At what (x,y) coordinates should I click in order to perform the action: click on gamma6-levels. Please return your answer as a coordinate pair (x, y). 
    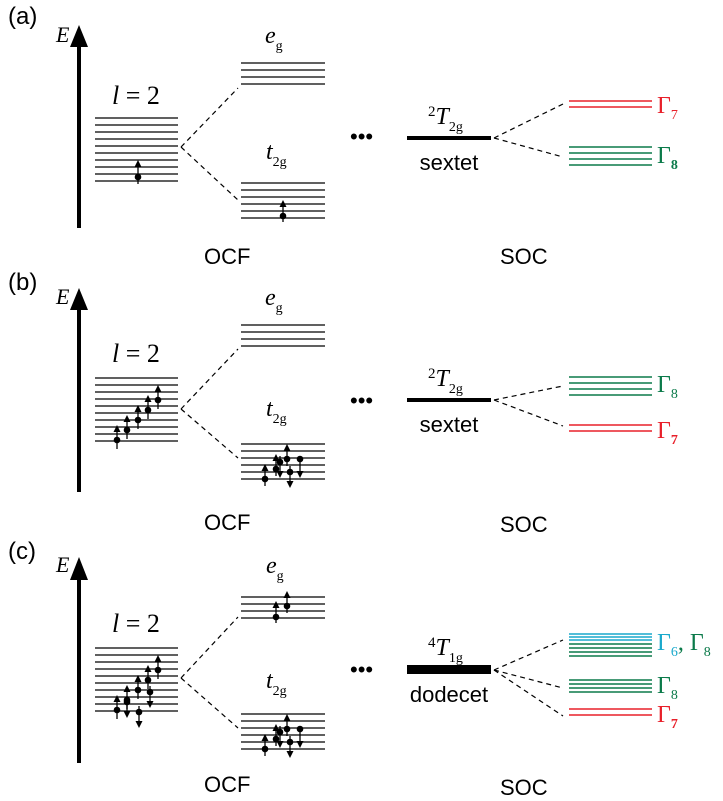
    Looking at the image, I should click on (610, 637).